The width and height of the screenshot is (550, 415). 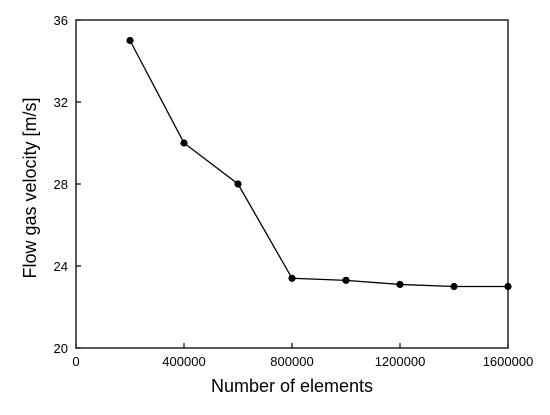 What do you see at coordinates (400, 361) in the screenshot?
I see `x-tick-label: 1200000` at bounding box center [400, 361].